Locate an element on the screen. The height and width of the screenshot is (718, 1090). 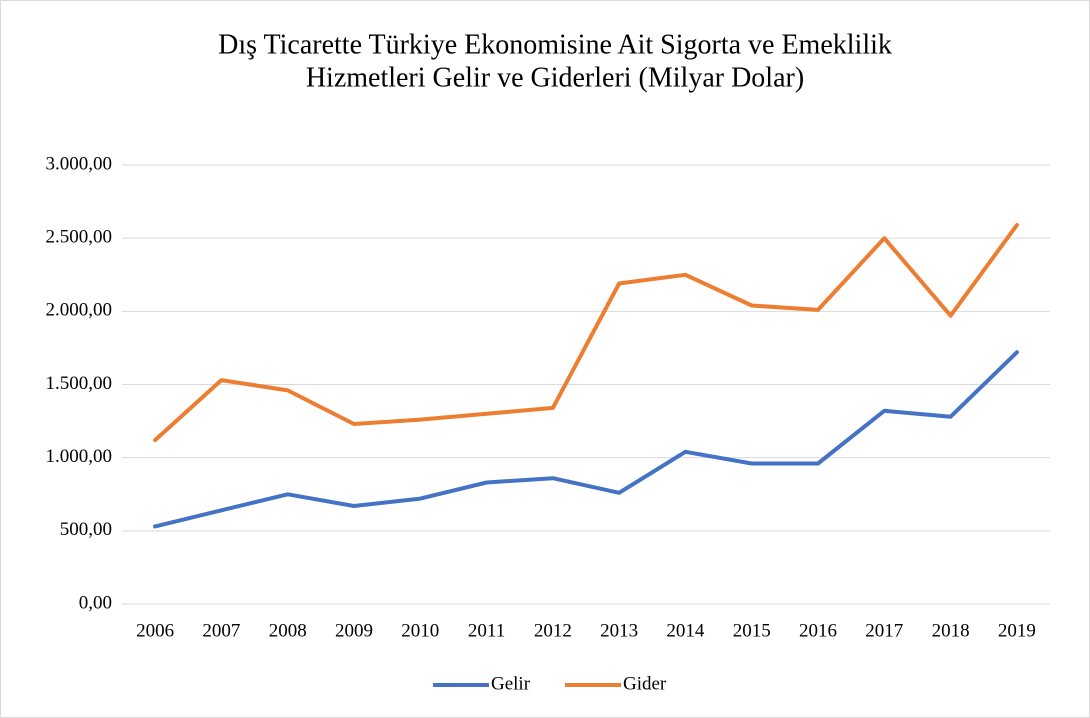
x-tick-label: 2011 is located at coordinates (486, 630).